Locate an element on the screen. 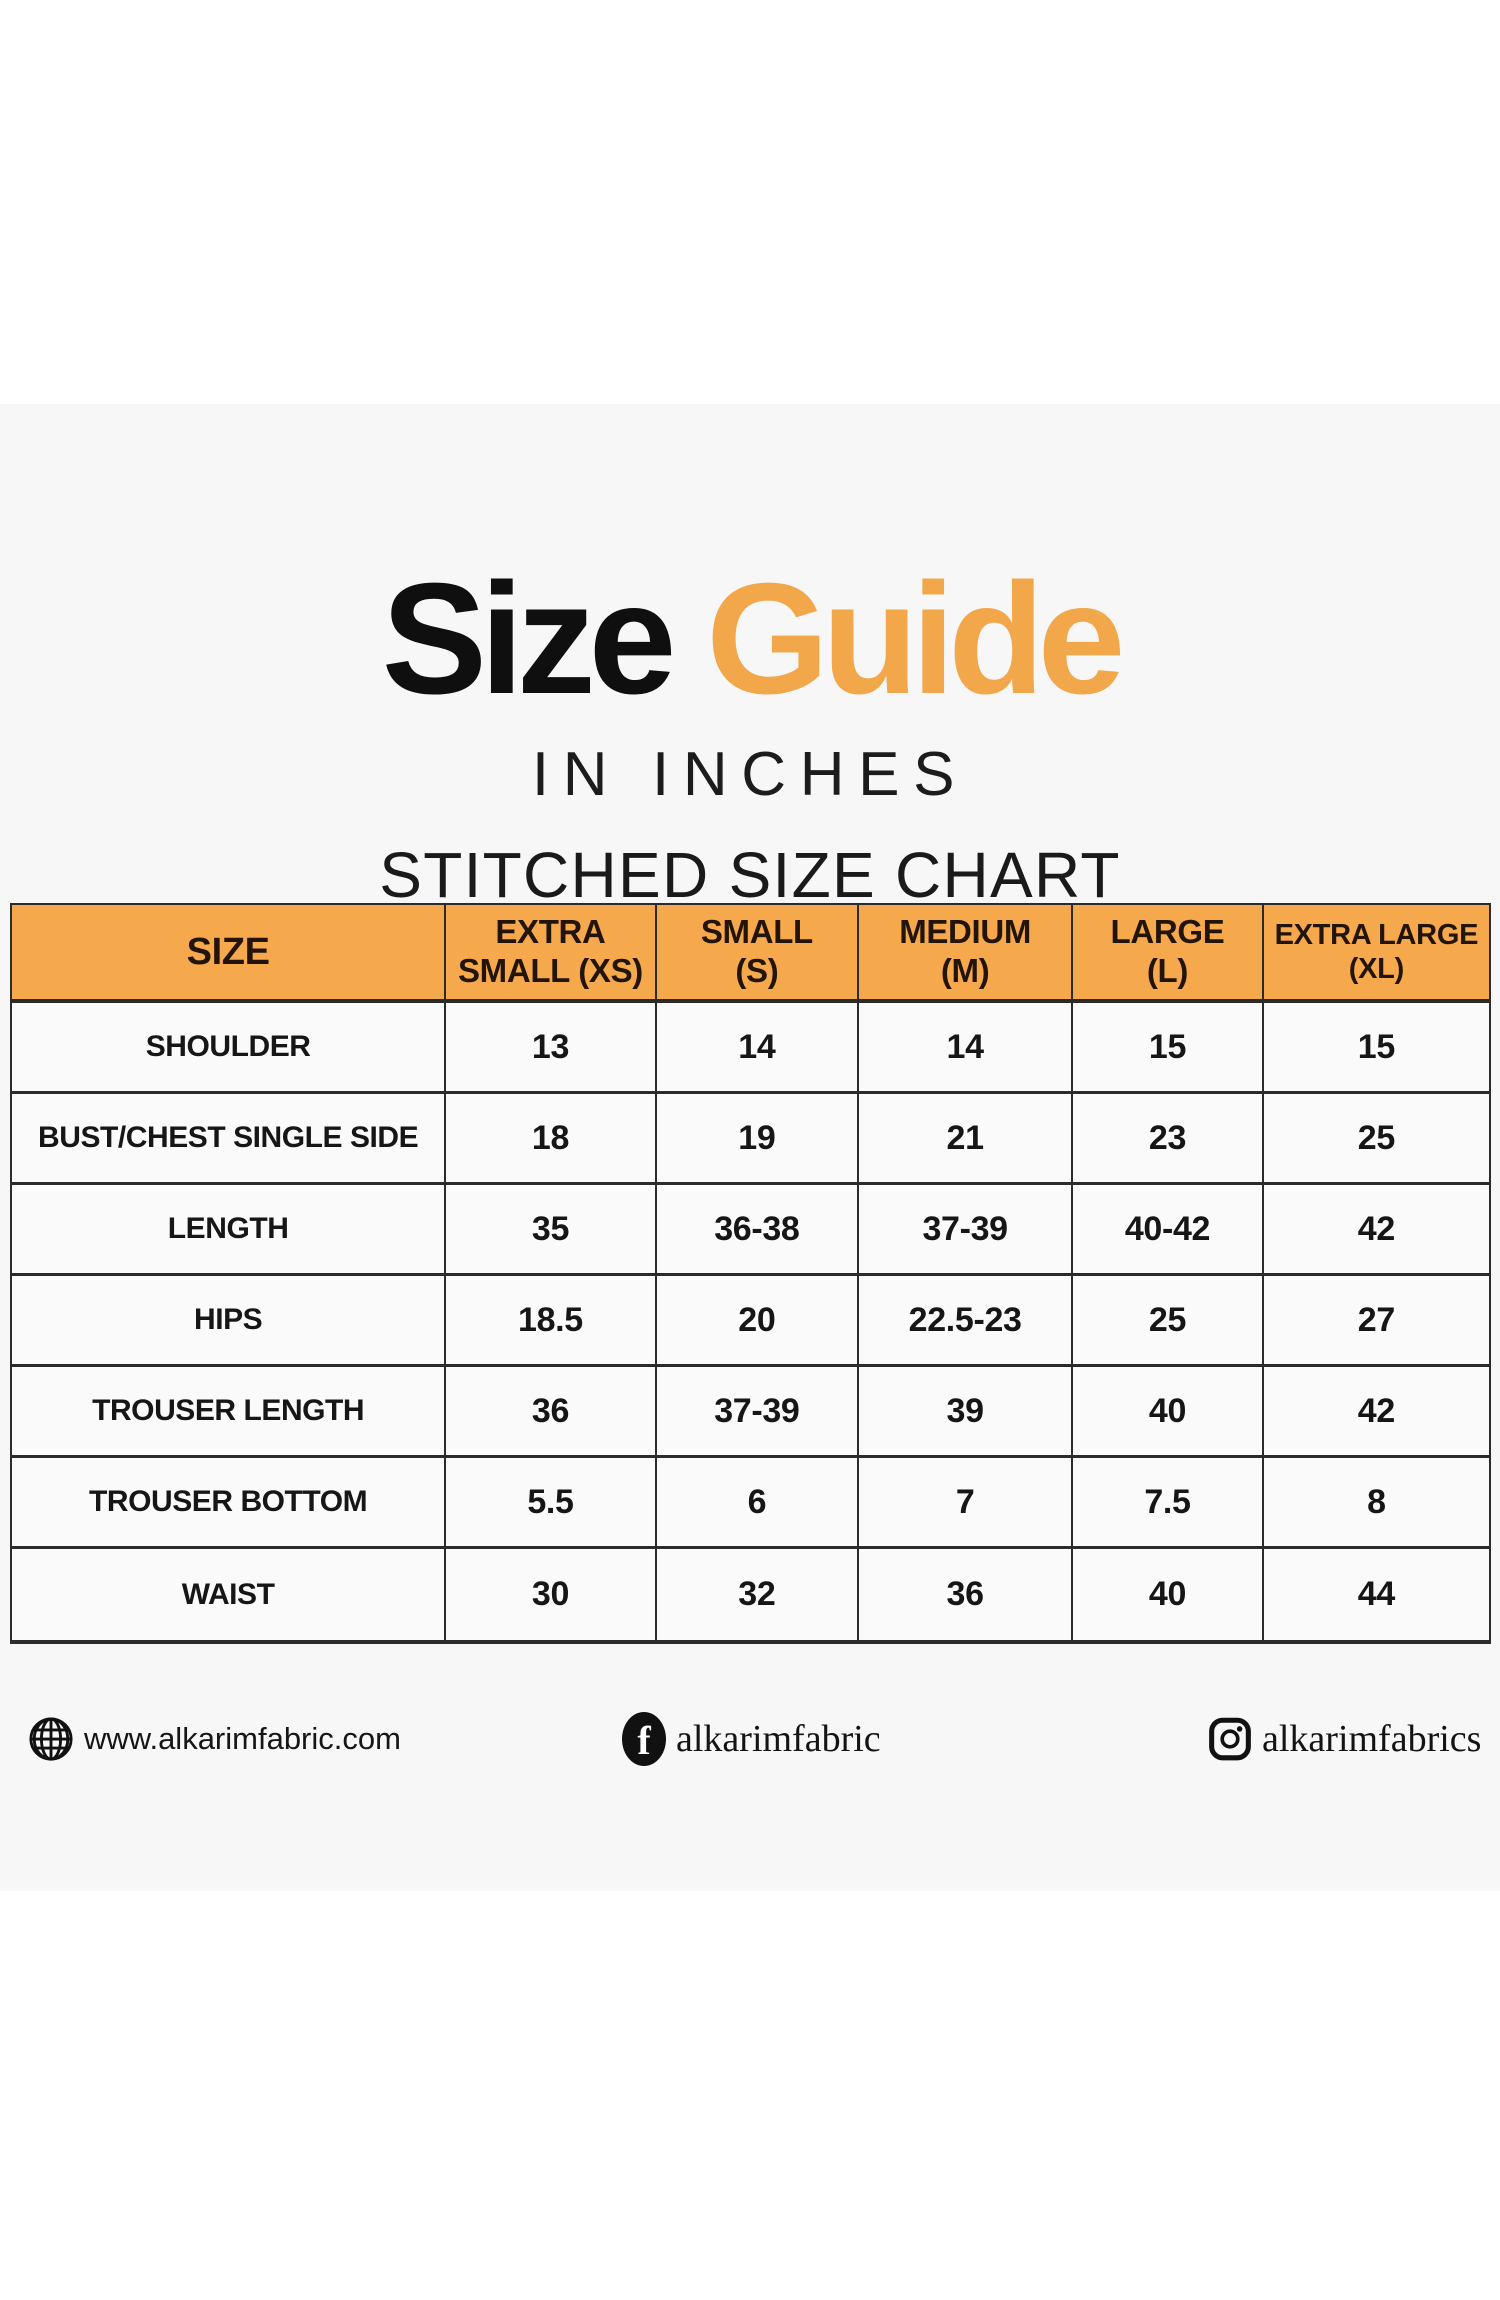  footer-website: www.alkarimfabric.com is located at coordinates (214, 1739).